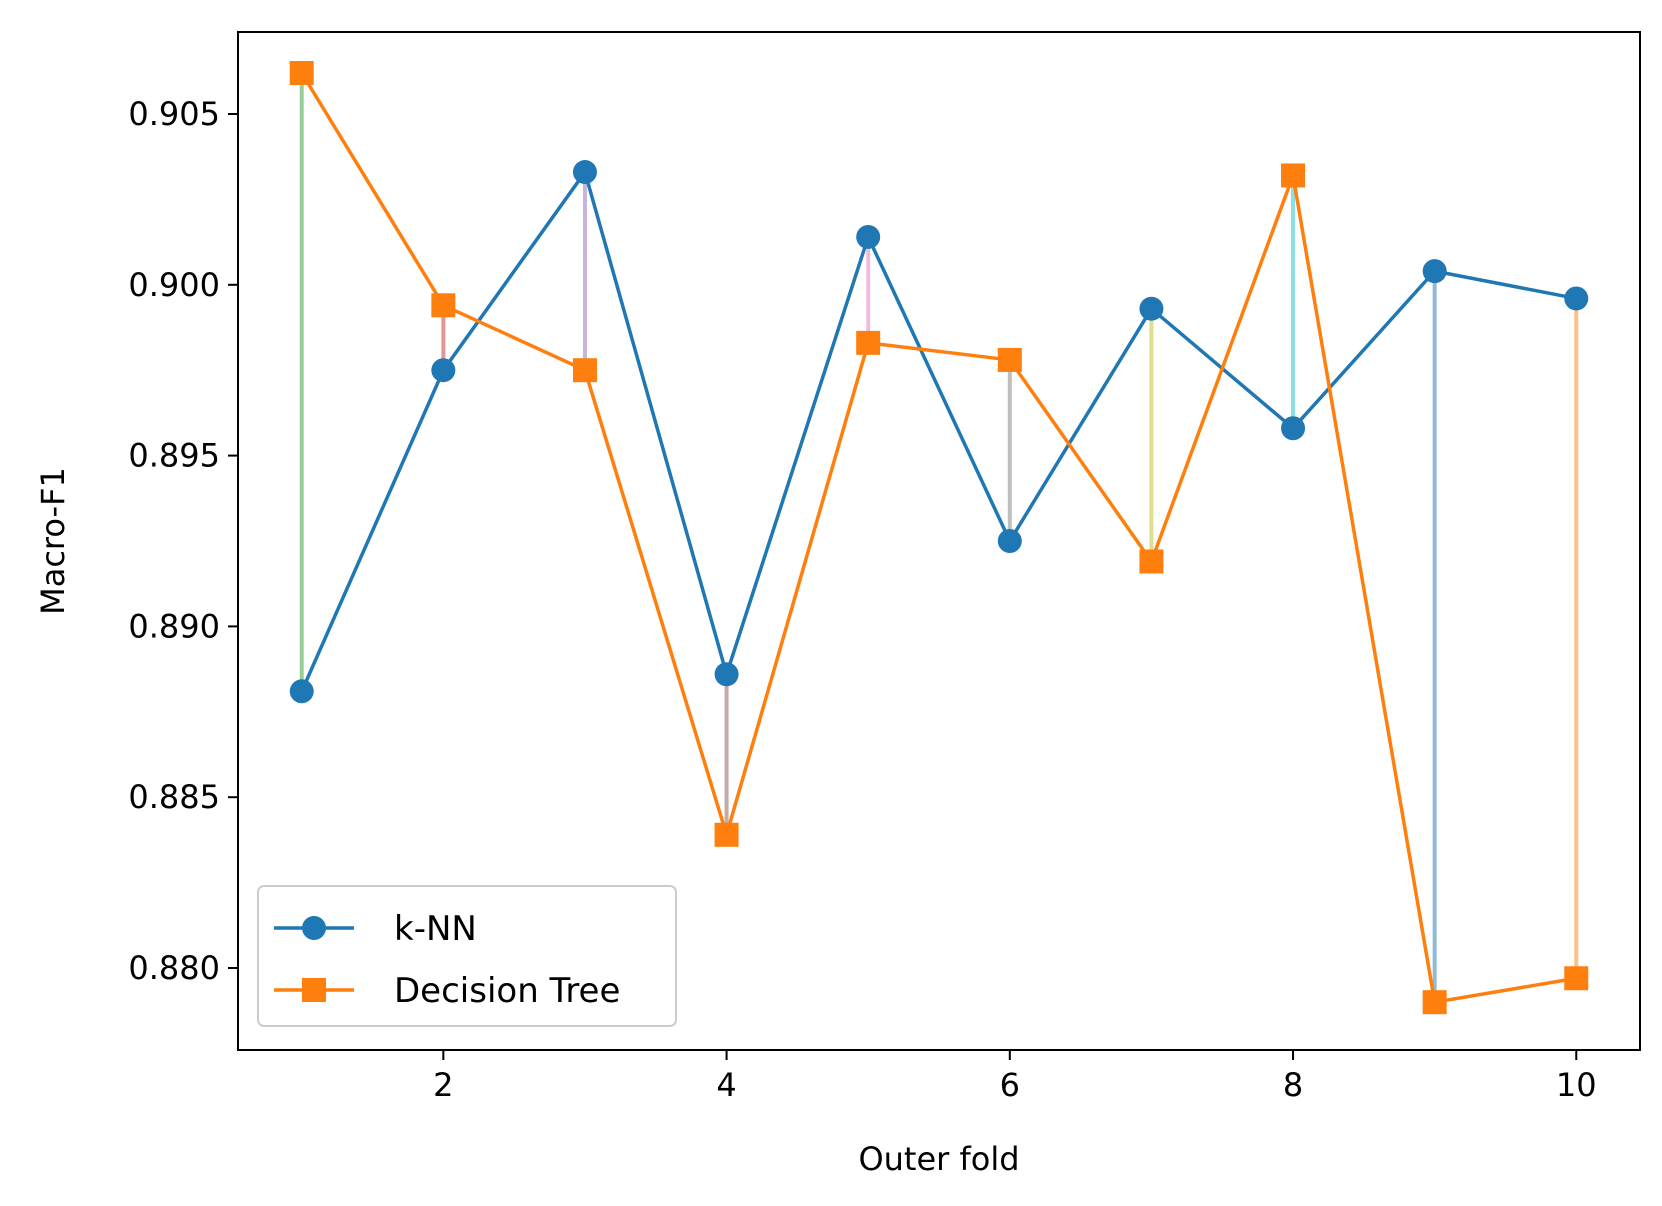 This screenshot has width=1662, height=1206. I want to click on x-tick-label: 4, so click(726, 1085).